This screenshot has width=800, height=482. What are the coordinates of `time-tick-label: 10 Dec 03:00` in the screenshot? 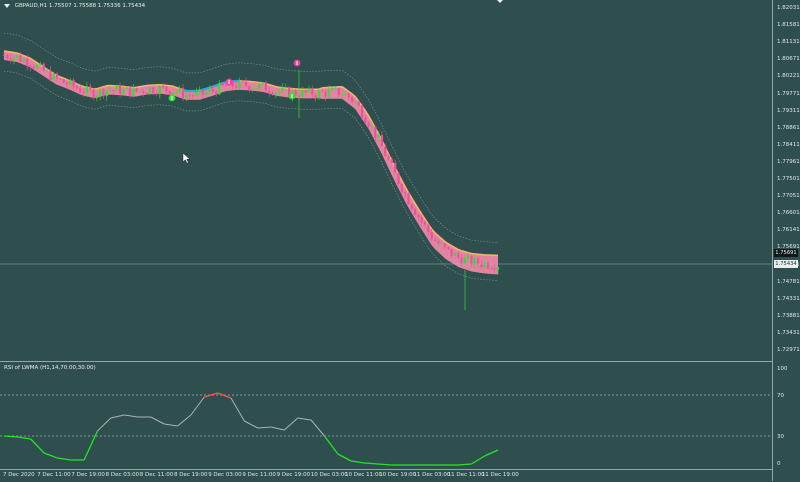 It's located at (329, 475).